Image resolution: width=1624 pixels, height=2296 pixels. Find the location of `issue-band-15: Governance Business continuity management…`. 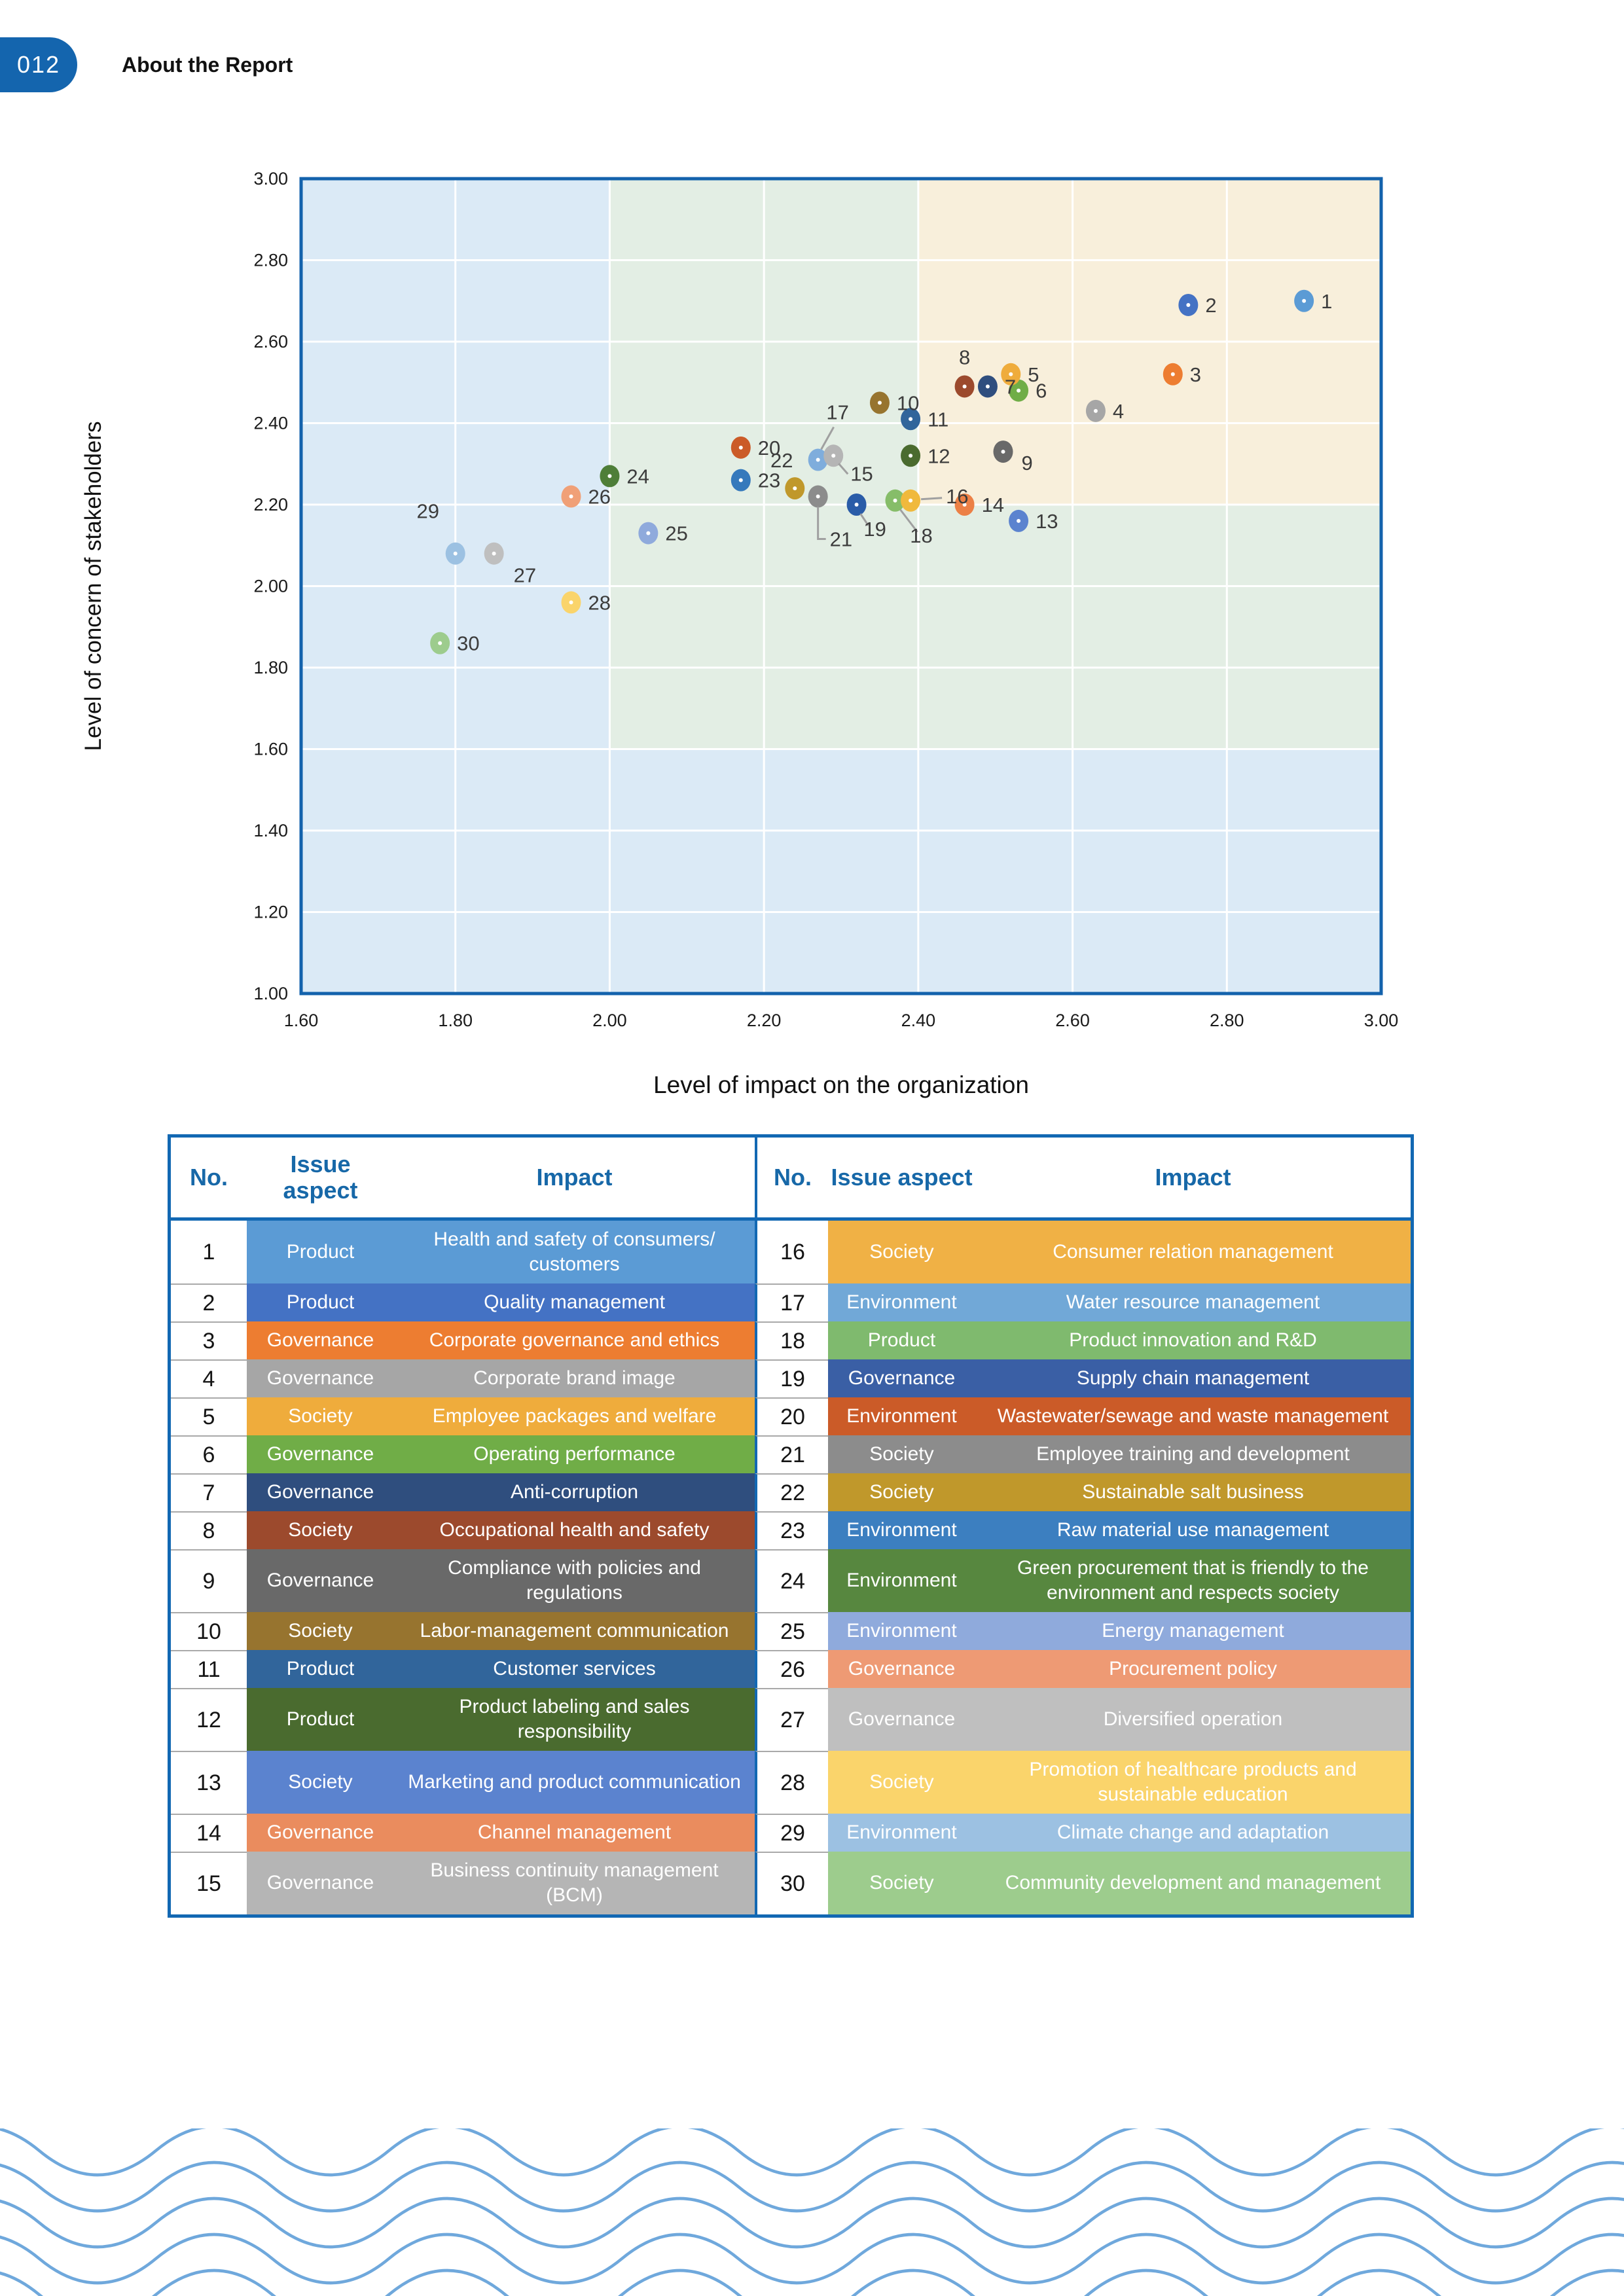

issue-band-15: Governance Business continuity management… is located at coordinates (501, 1883).